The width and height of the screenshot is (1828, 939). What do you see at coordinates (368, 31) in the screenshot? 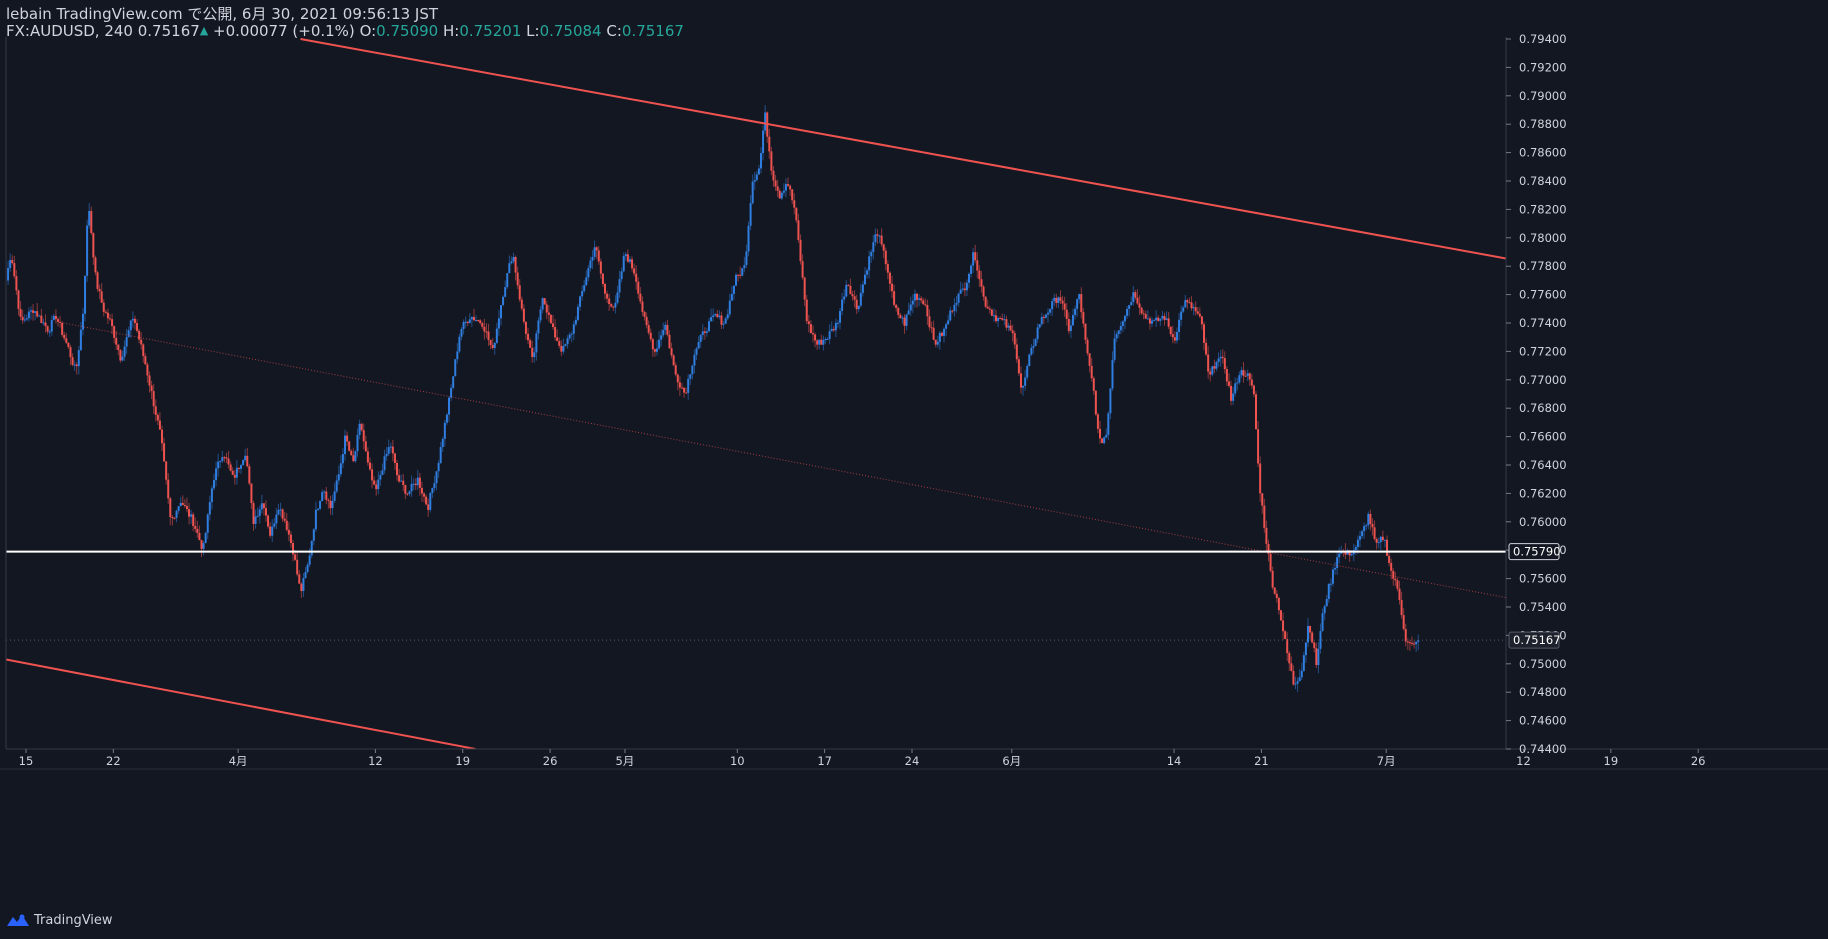
I see `open-label: O:` at bounding box center [368, 31].